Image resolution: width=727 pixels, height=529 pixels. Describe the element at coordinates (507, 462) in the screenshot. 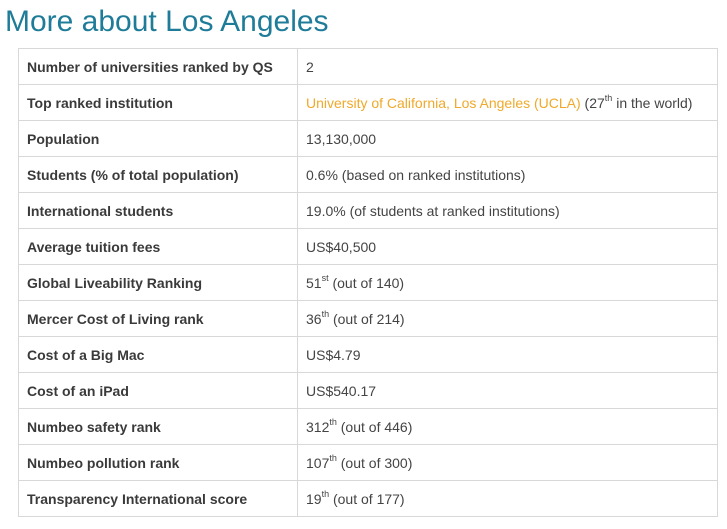

I see `row-value: 107th (out of 300)` at that location.